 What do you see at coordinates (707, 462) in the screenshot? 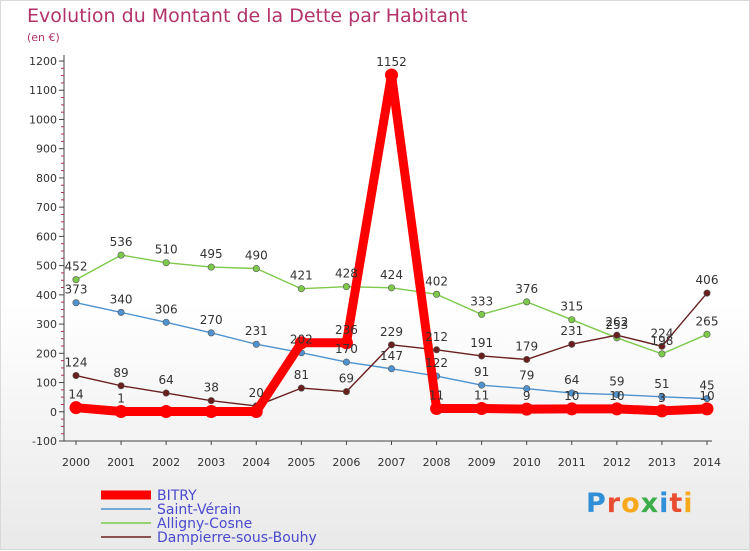
I see `x-tick-label: 2014` at bounding box center [707, 462].